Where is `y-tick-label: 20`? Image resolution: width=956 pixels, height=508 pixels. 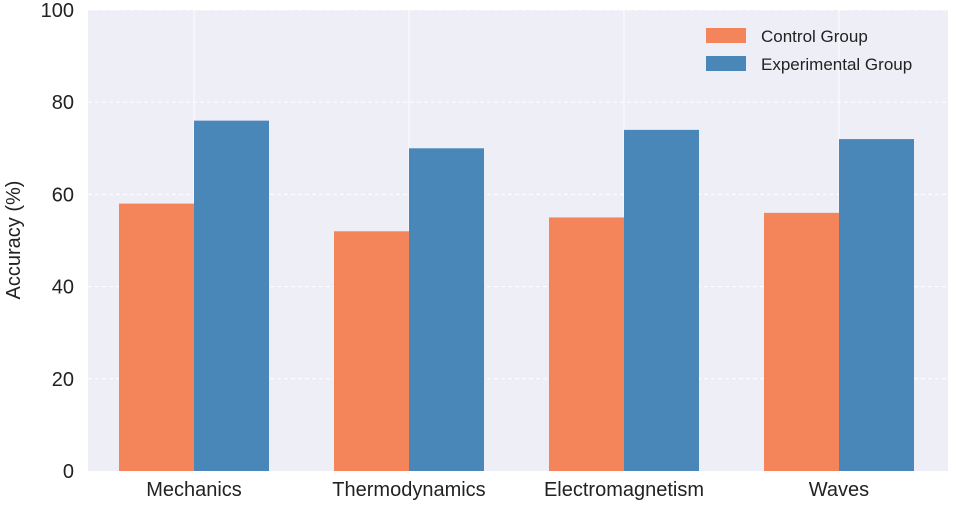 y-tick-label: 20 is located at coordinates (63, 380).